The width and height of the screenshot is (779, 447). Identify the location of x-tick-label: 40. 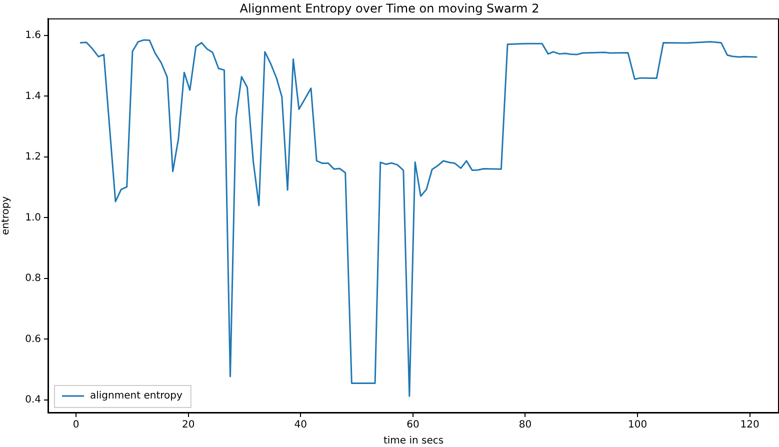
(301, 425).